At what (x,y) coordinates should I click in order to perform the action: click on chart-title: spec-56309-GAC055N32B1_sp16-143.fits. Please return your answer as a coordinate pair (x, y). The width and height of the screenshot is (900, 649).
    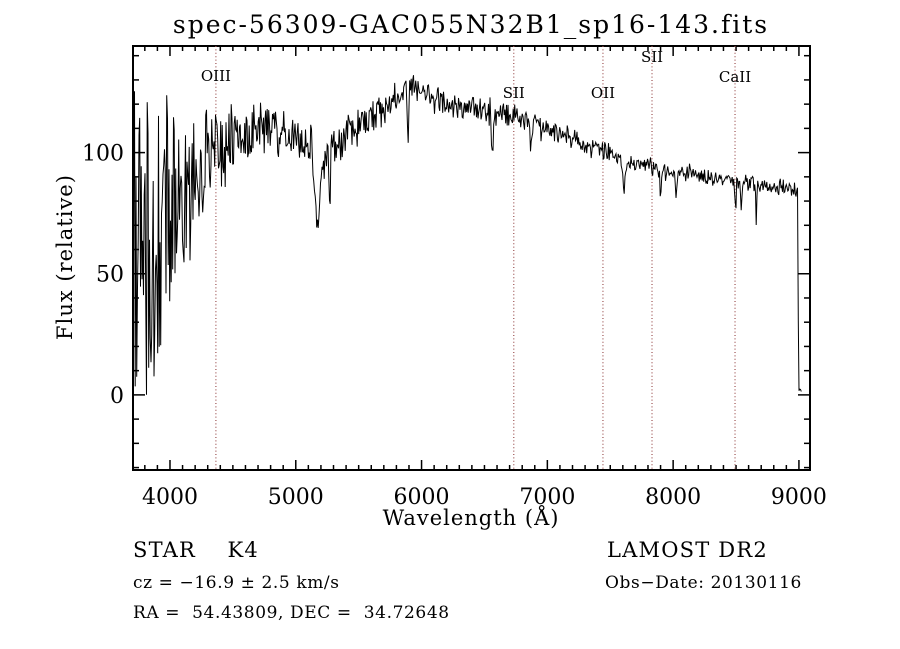
    Looking at the image, I should click on (471, 24).